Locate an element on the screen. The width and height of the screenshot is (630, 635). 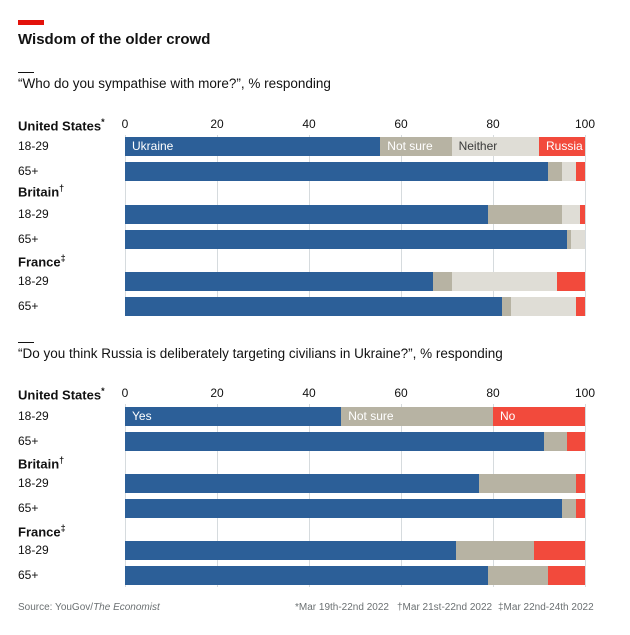
country-label-britain: Britain† is located at coordinates (41, 191).